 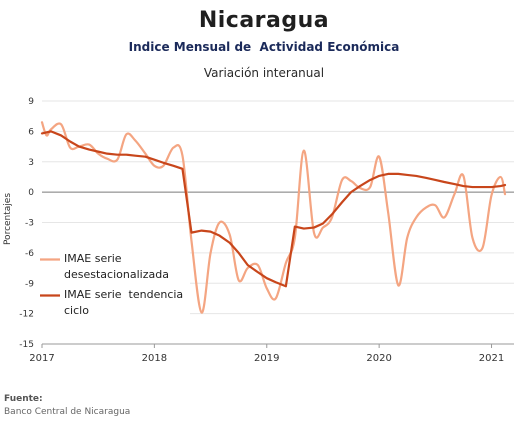 I want to click on legend-item-tendencia: IMAE serie tendencia ciclo, so click(x=114, y=303).